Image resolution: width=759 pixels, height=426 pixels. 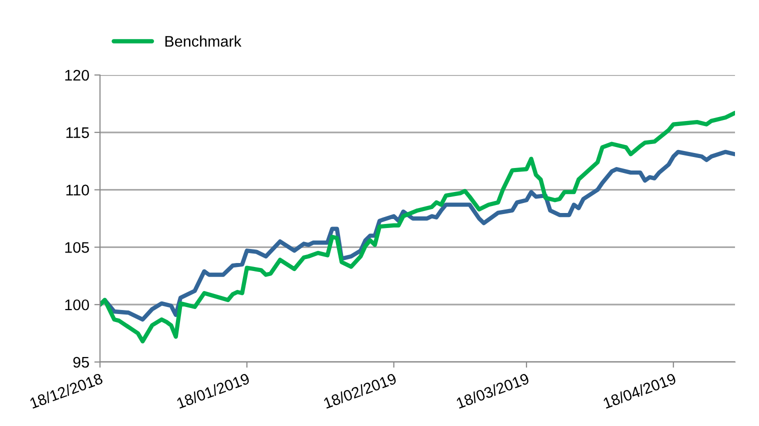 I want to click on y-tick-label: 120, so click(x=77, y=75).